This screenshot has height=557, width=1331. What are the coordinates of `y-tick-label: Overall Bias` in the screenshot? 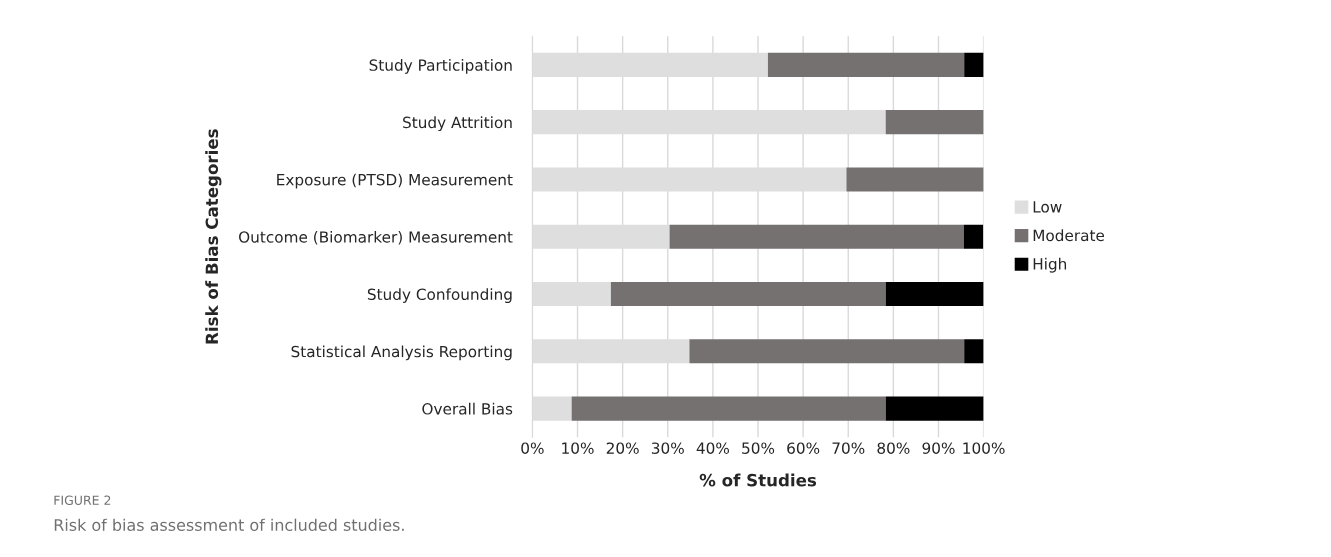 It's located at (467, 408).